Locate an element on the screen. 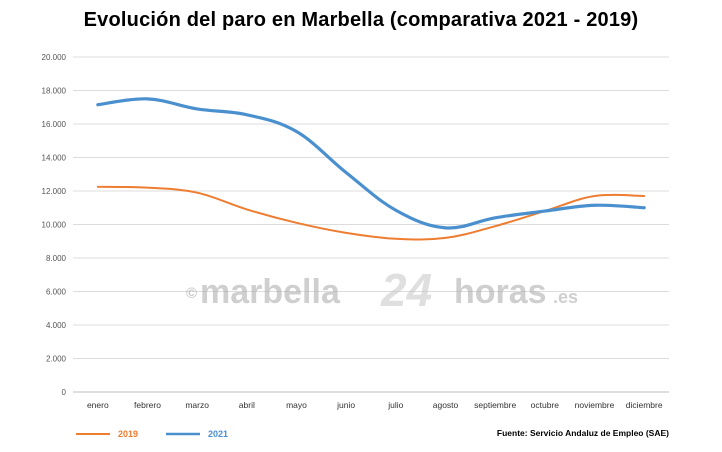 The width and height of the screenshot is (722, 452). legend: 2019 2021 is located at coordinates (152, 434).